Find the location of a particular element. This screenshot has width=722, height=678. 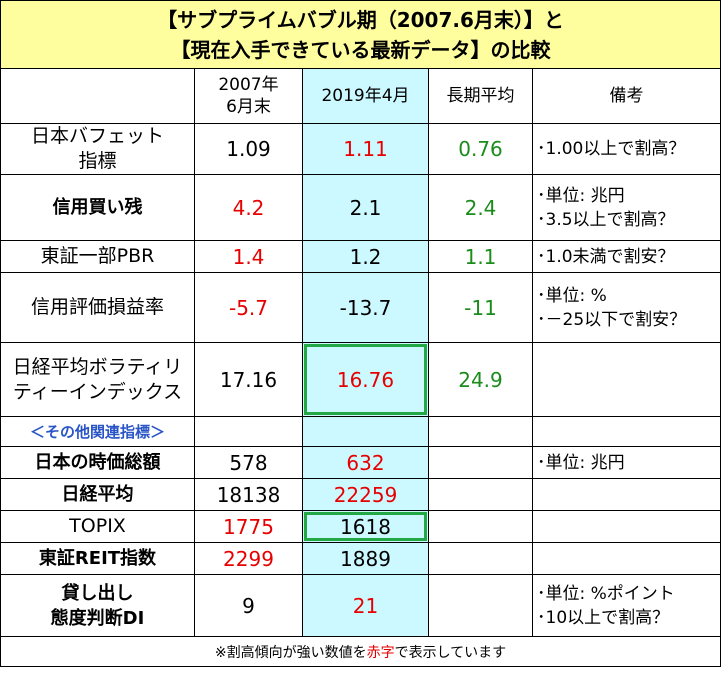

title-line-2: 【現在入手できている最新データ】の比較 is located at coordinates (360, 49).